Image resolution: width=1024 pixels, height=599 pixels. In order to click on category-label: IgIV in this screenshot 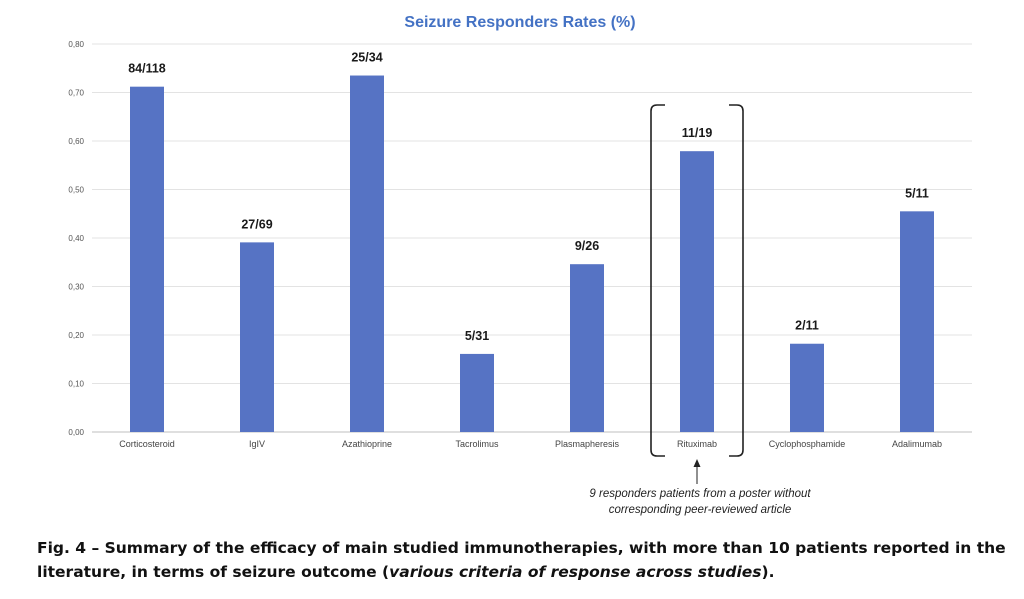, I will do `click(257, 444)`.